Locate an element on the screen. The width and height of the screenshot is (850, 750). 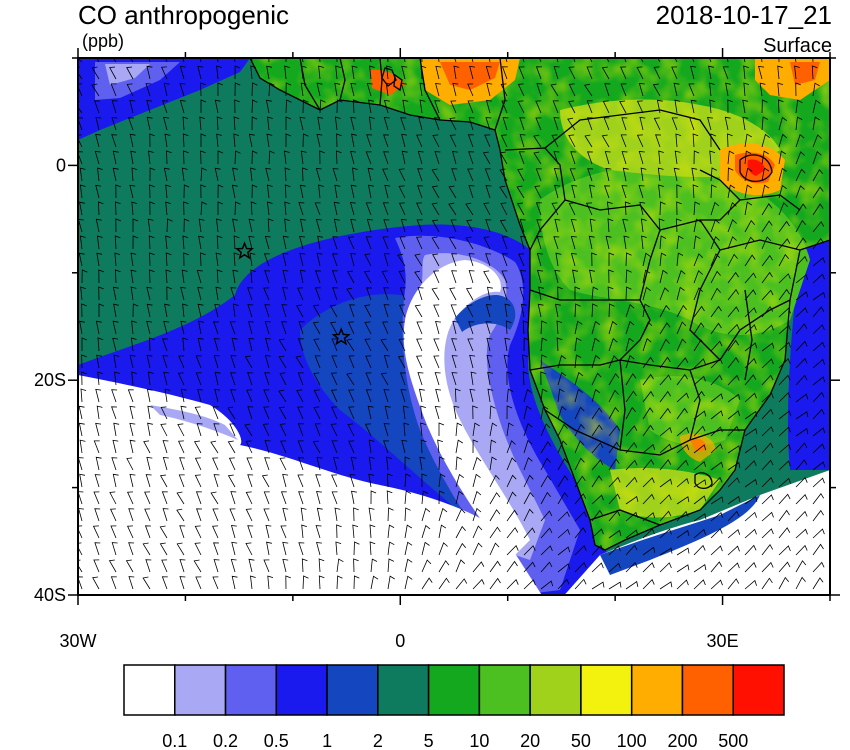
colorbar-label: 0.5 is located at coordinates (276, 740).